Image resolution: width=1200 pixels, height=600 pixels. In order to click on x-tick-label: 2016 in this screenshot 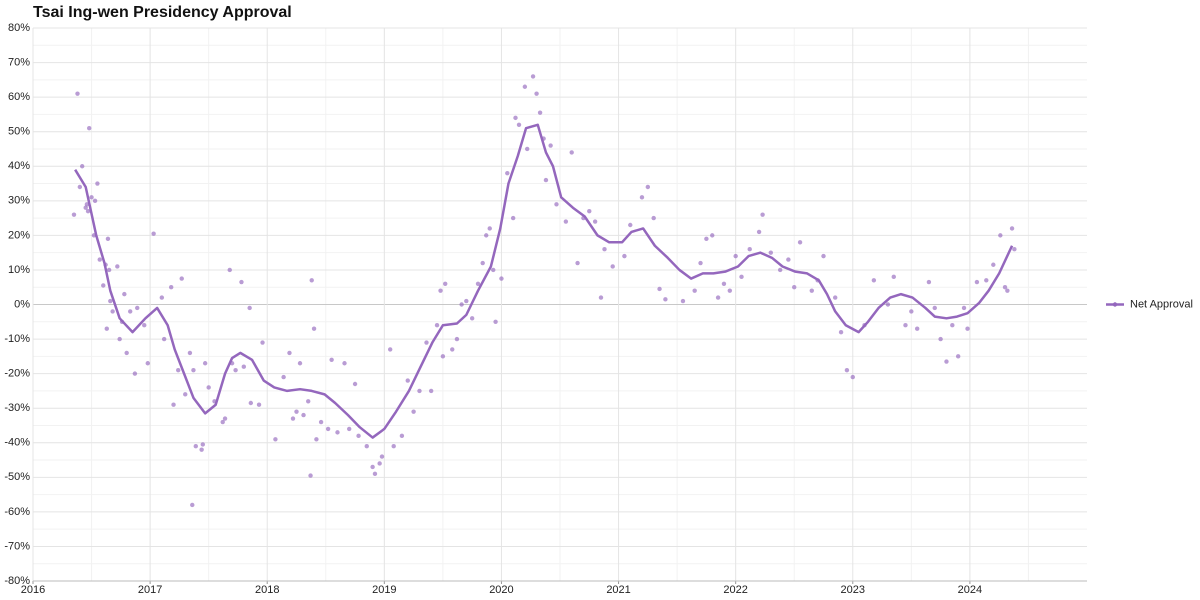, I will do `click(33, 590)`.